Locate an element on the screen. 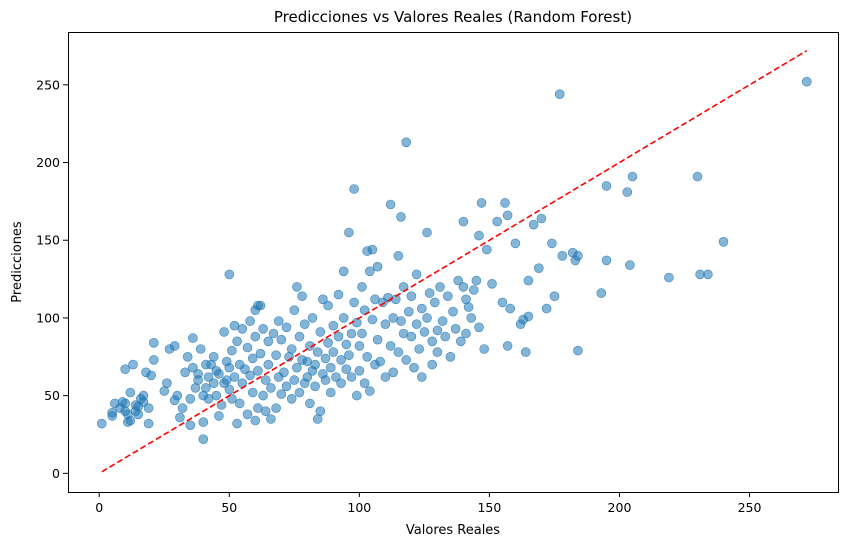 The height and width of the screenshot is (547, 850). y-tick-label: 250 is located at coordinates (48, 84).